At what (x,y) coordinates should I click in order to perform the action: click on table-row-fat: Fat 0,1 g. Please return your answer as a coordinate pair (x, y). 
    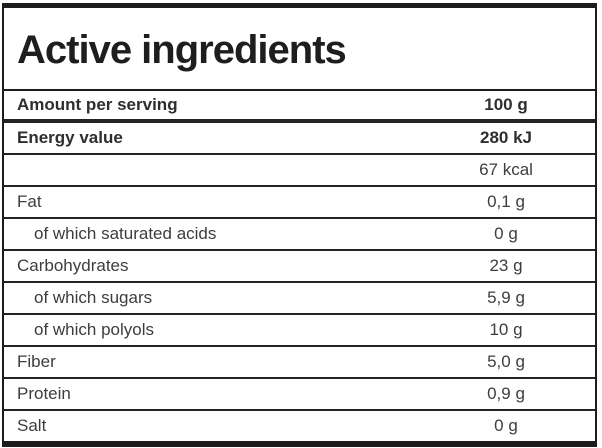
    Looking at the image, I should click on (299, 203).